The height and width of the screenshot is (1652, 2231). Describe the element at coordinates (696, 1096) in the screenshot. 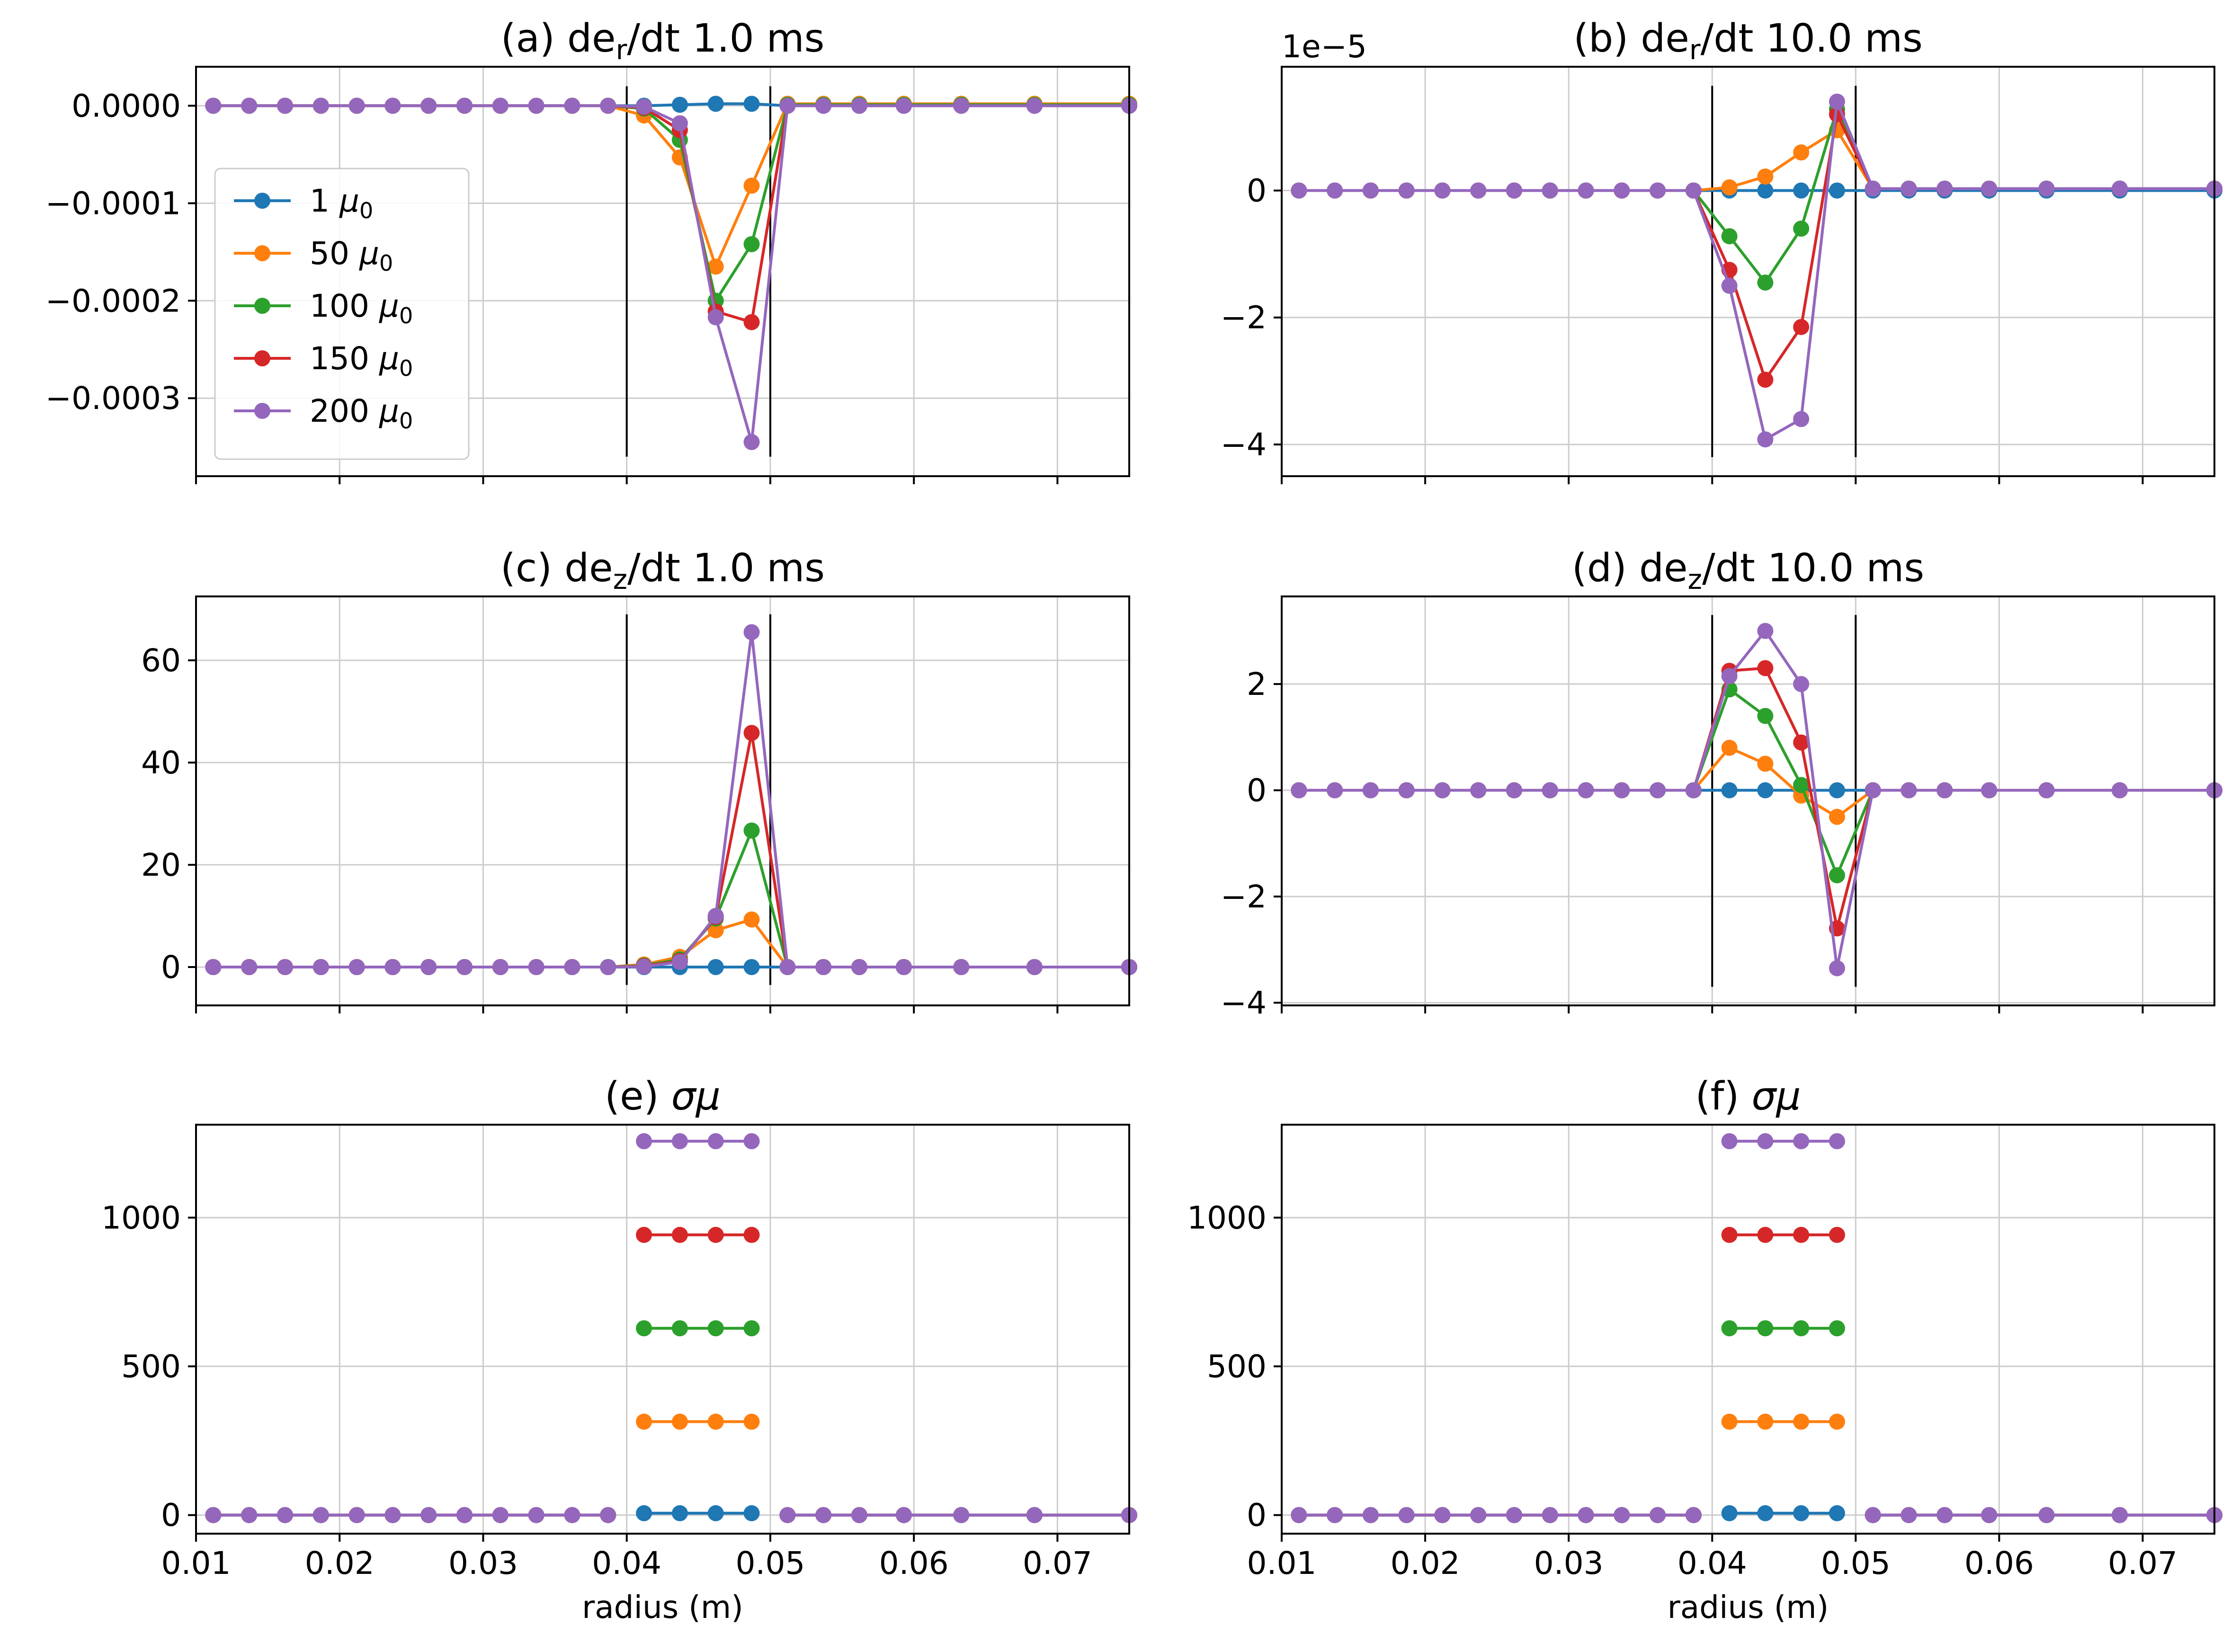

I see `title-suffix: σμ` at that location.